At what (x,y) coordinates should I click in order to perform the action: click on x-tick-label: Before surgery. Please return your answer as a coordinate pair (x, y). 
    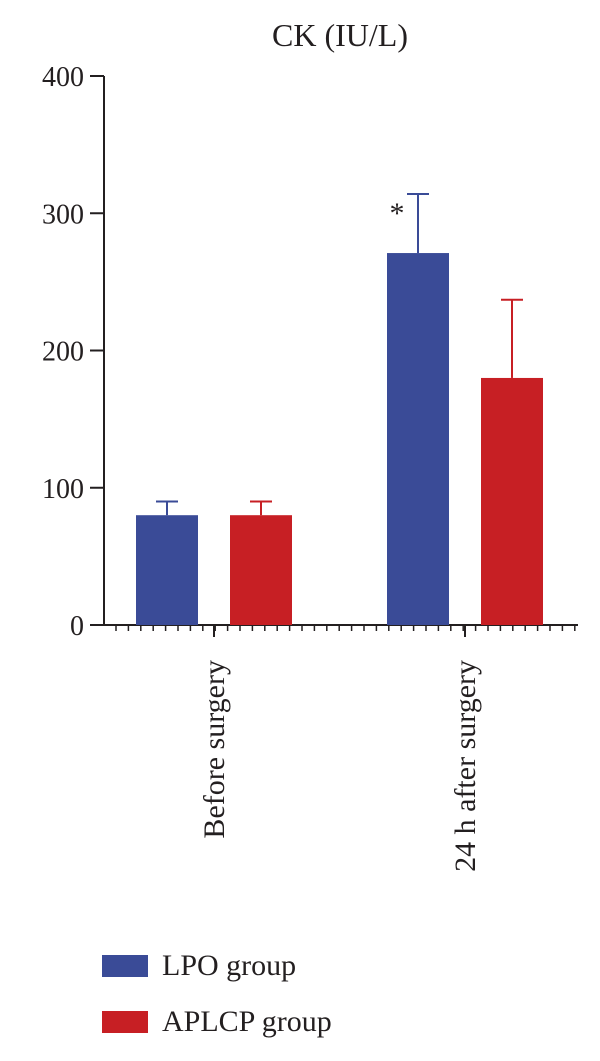
    Looking at the image, I should click on (214, 749).